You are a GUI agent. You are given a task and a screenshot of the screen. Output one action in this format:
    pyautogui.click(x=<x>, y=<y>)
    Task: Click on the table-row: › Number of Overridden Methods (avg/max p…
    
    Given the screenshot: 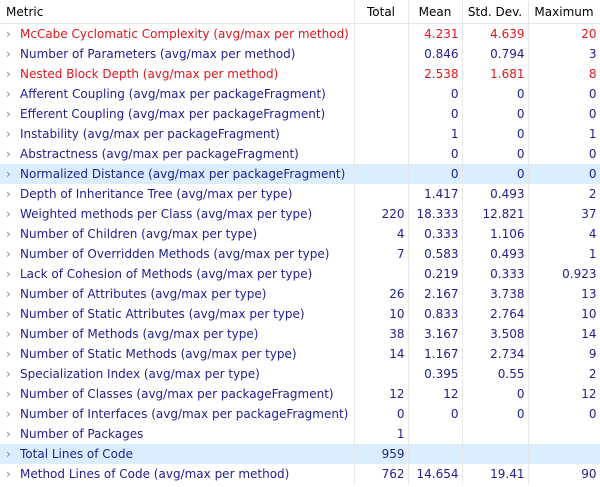 What is the action you would take?
    pyautogui.click(x=300, y=254)
    